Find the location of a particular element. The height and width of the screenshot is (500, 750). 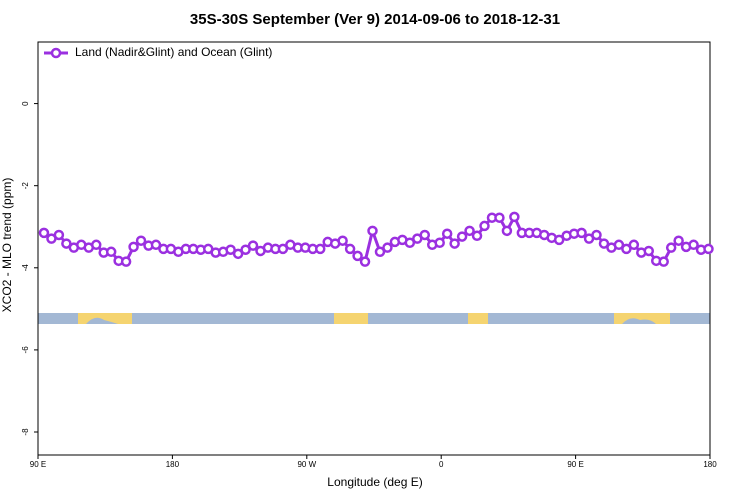

y-tick-label: -2 is located at coordinates (25, 186).